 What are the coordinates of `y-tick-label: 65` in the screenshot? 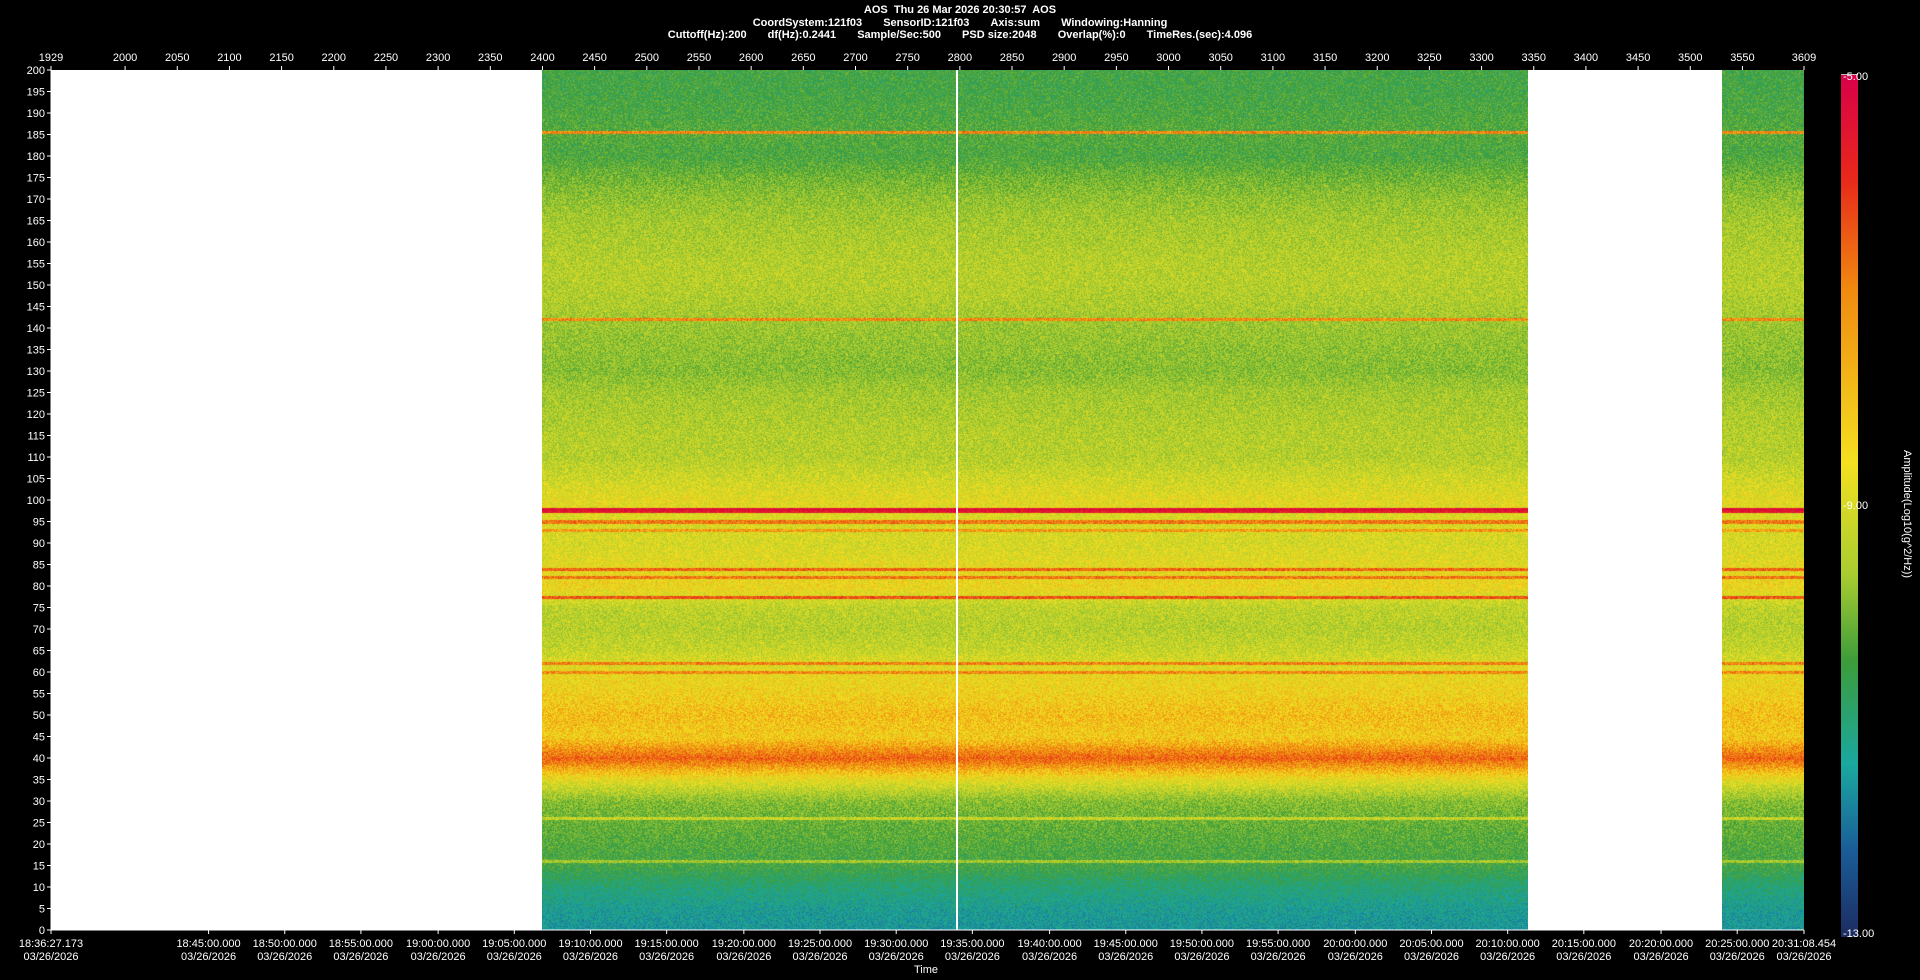 It's located at (39, 652).